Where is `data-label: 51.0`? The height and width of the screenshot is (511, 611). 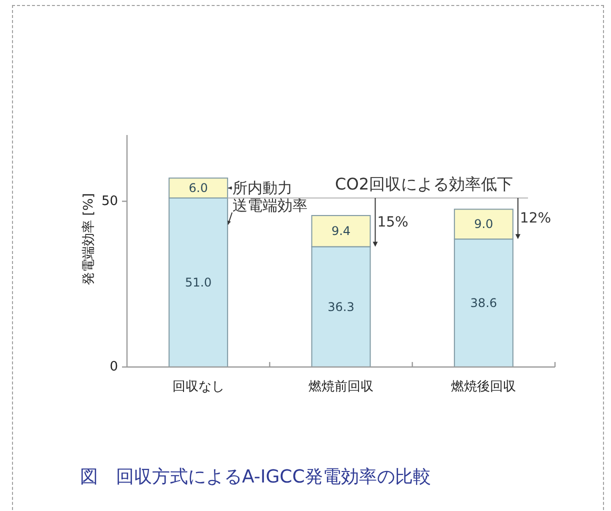 data-label: 51.0 is located at coordinates (198, 282).